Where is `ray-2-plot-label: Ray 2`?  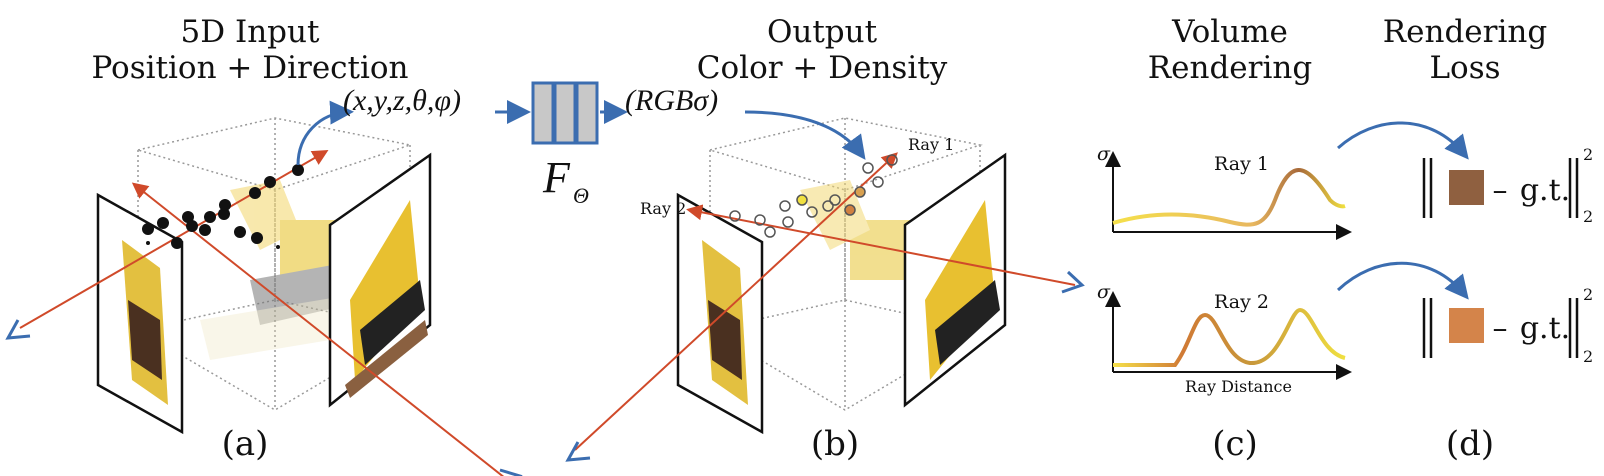
ray-2-plot-label: Ray 2 is located at coordinates (1241, 302).